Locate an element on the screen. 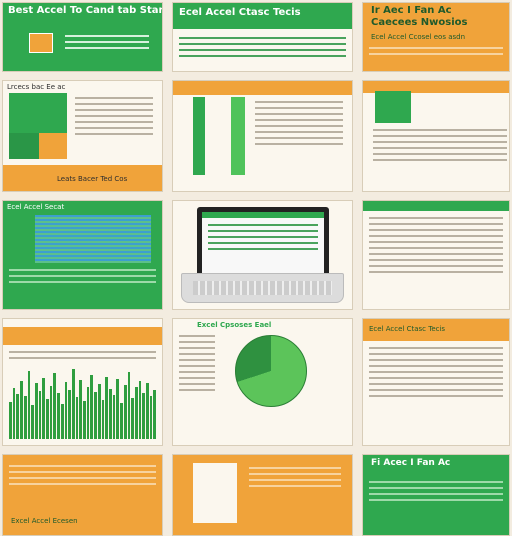  tile-table-2: Ecel Accel Ctasc Tecis is located at coordinates (436, 382).